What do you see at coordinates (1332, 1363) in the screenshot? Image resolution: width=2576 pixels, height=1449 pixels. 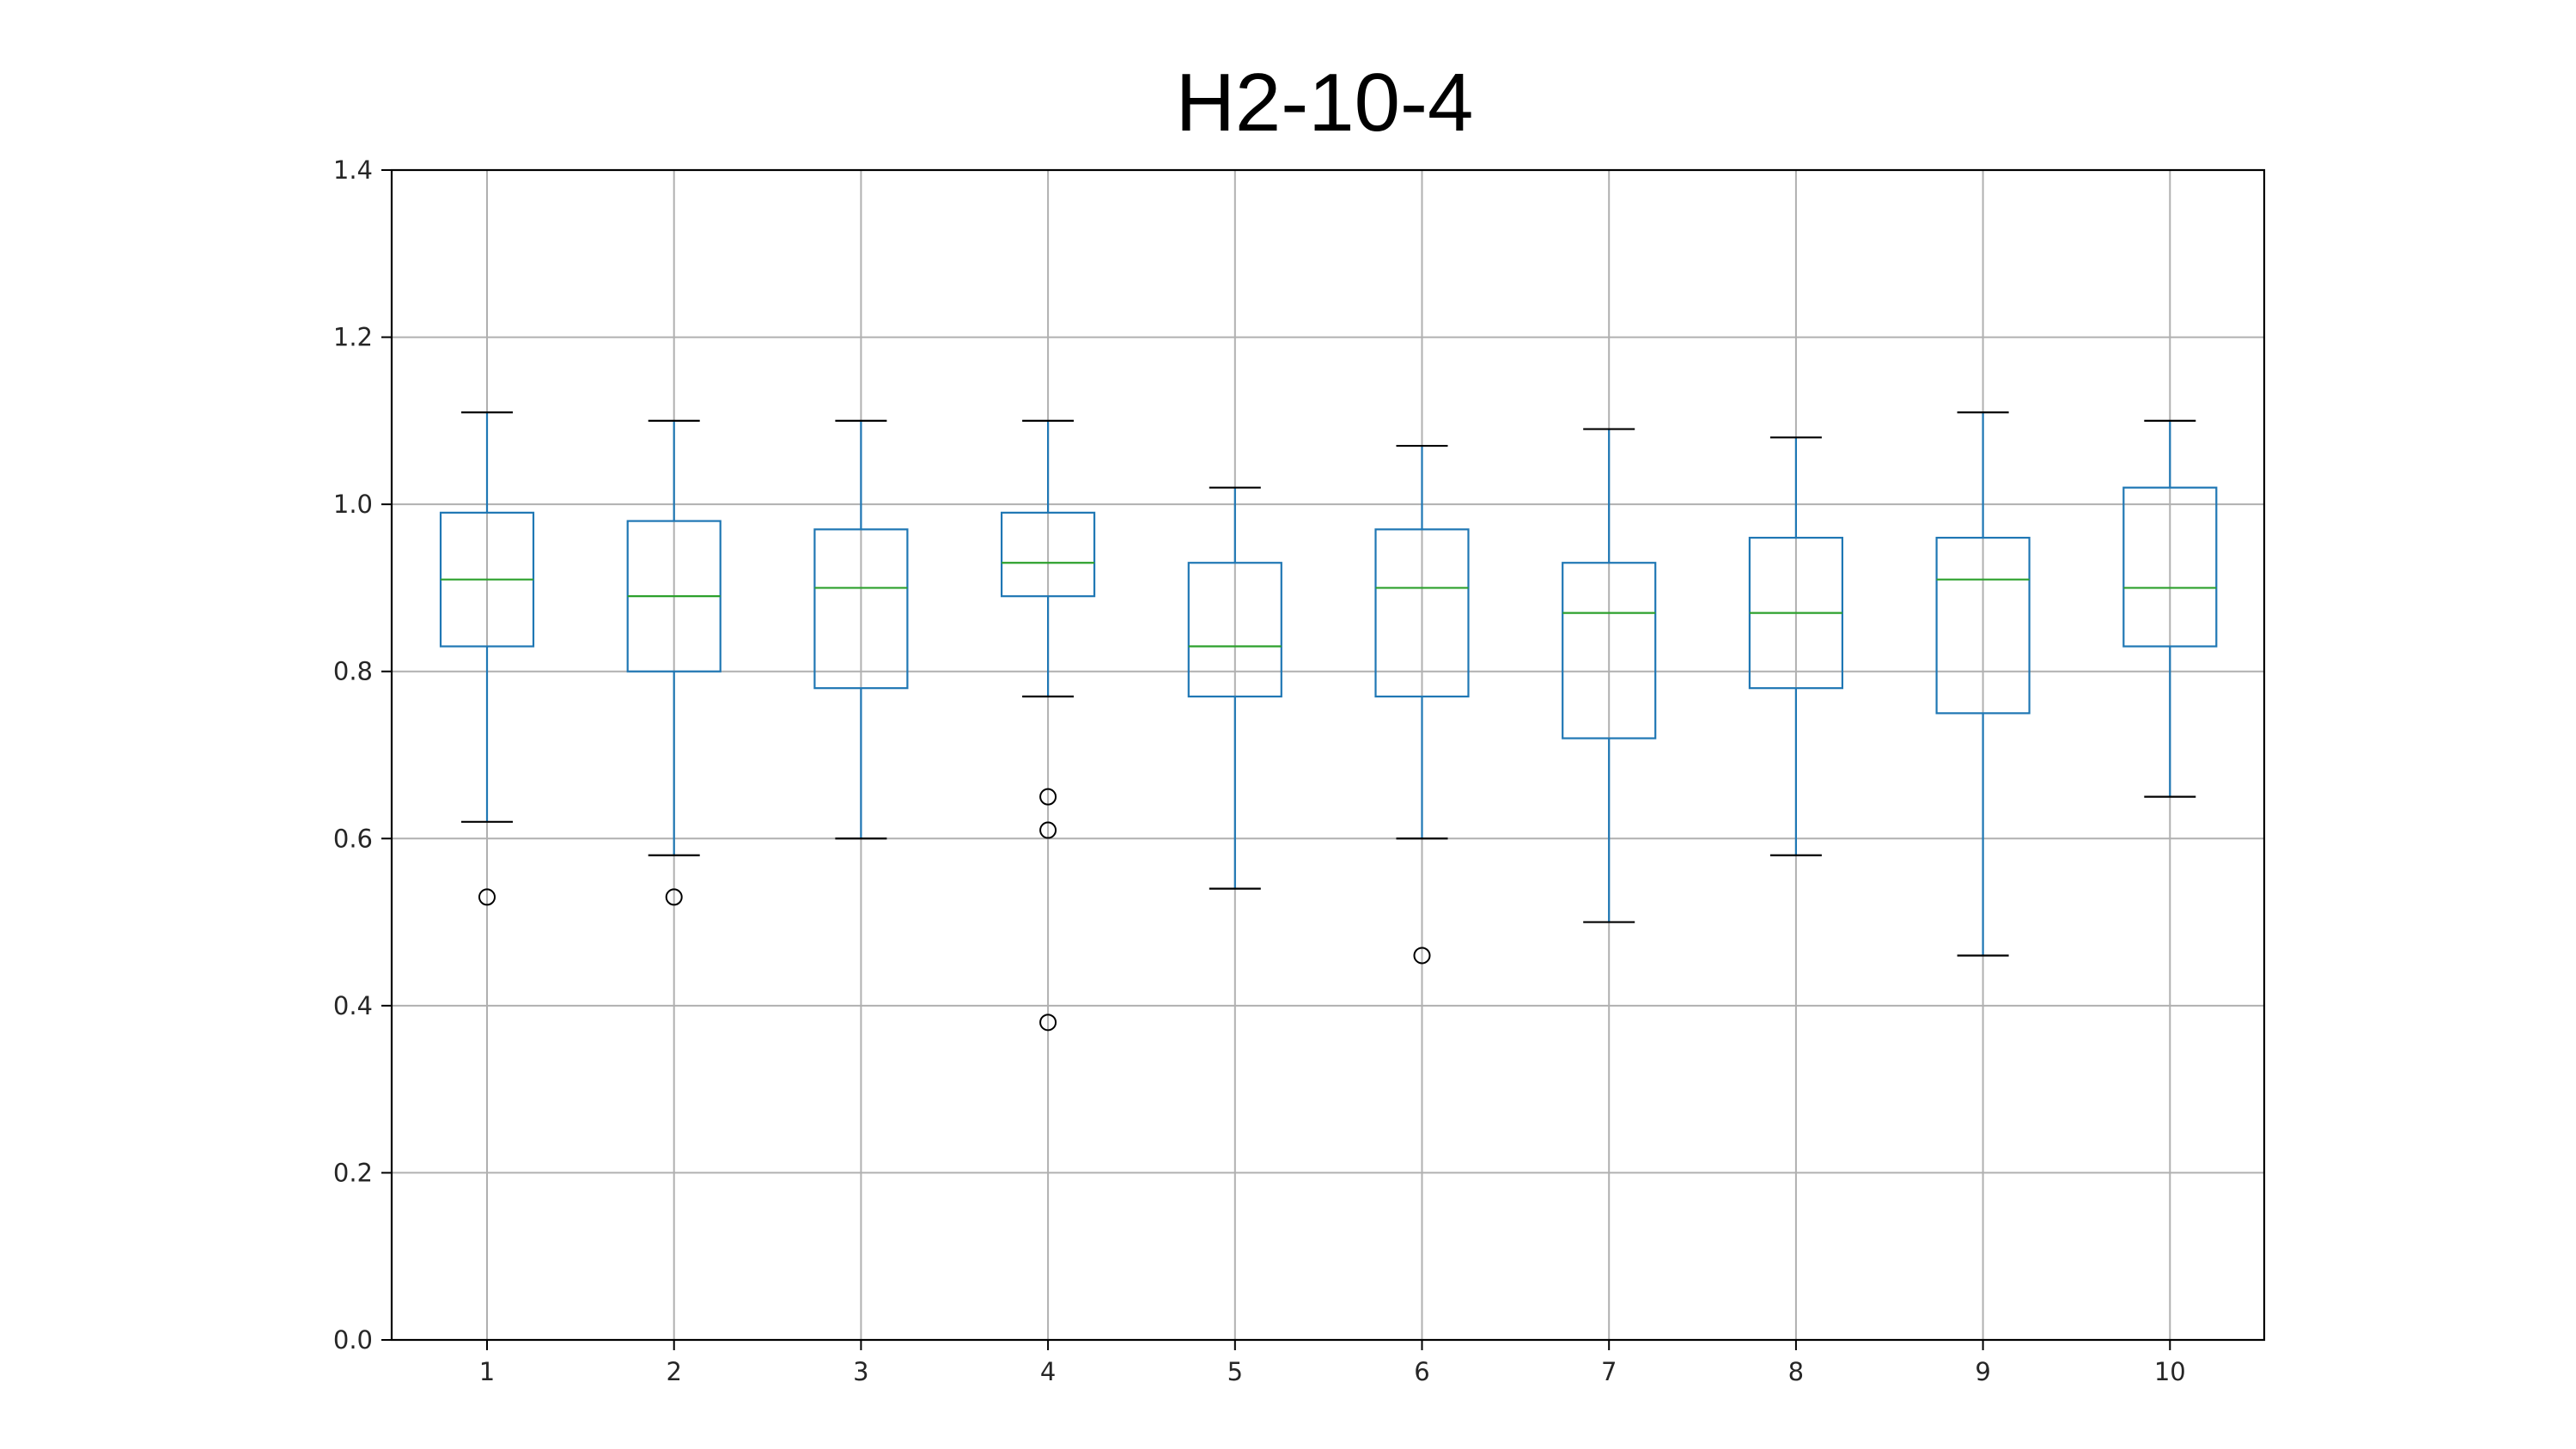 I see `x-axis: 1 2 3 4 5 6 7 8 9 10` at bounding box center [1332, 1363].